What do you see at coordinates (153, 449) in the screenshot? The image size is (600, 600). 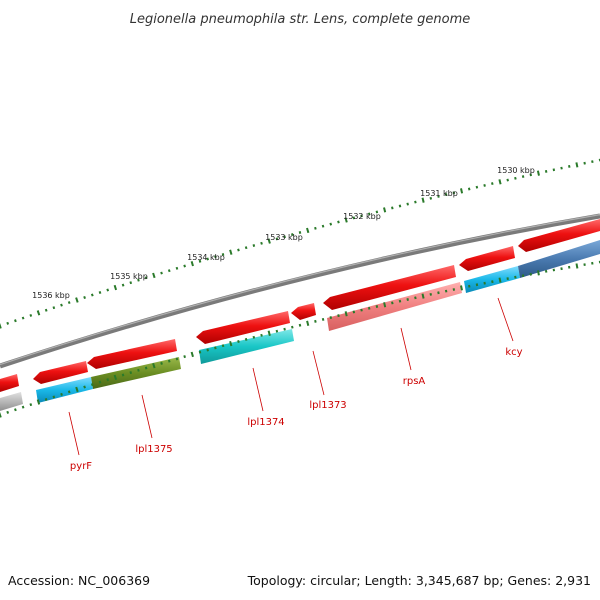 I see `gene-label-lpl1375: lpl1375` at bounding box center [153, 449].